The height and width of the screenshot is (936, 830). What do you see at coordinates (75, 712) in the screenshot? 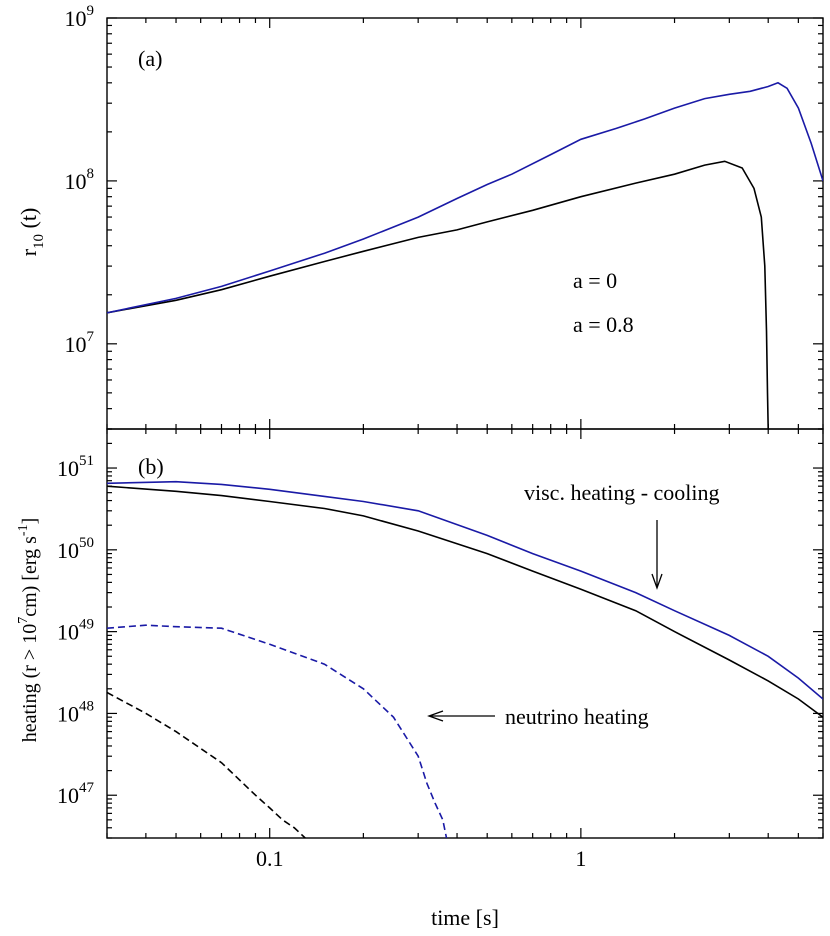
I see `ytick-label-b: 1048` at bounding box center [75, 712].